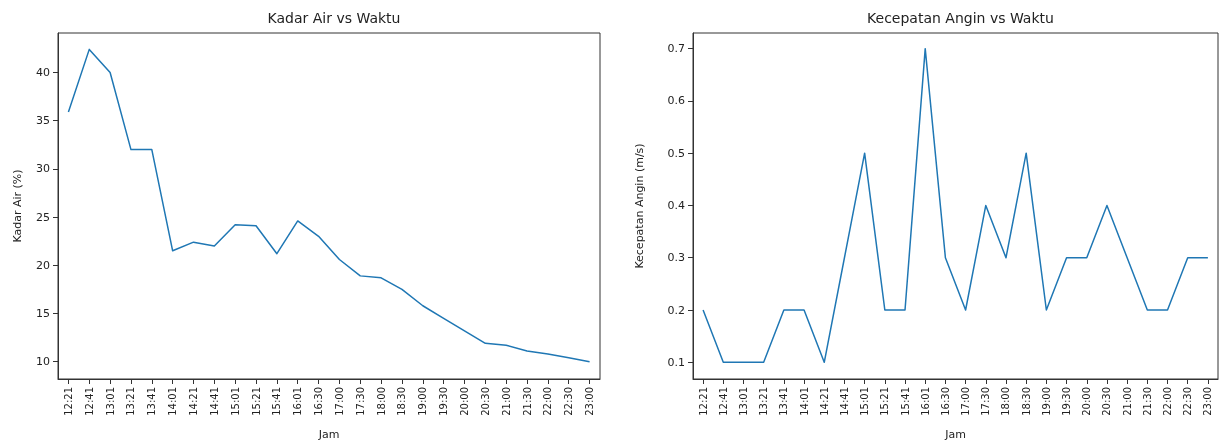 This screenshot has width=1220, height=445. What do you see at coordinates (676, 362) in the screenshot?
I see `y-tick-label: 0.1` at bounding box center [676, 362].